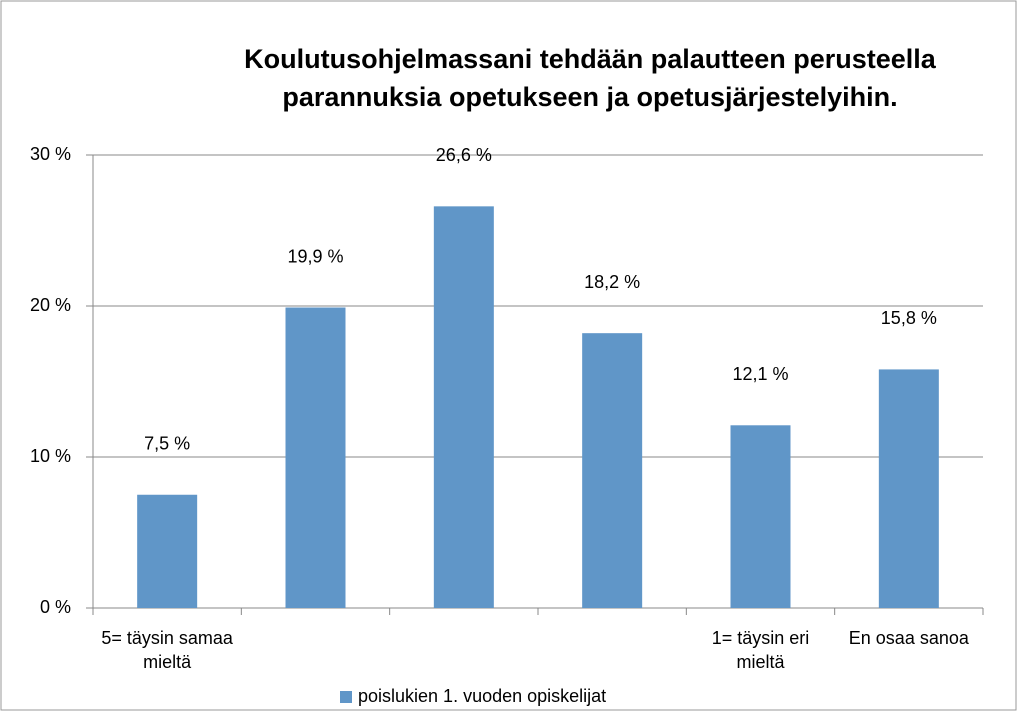  I want to click on legend: poislukien 1. vuoden opiskelijat, so click(473, 696).